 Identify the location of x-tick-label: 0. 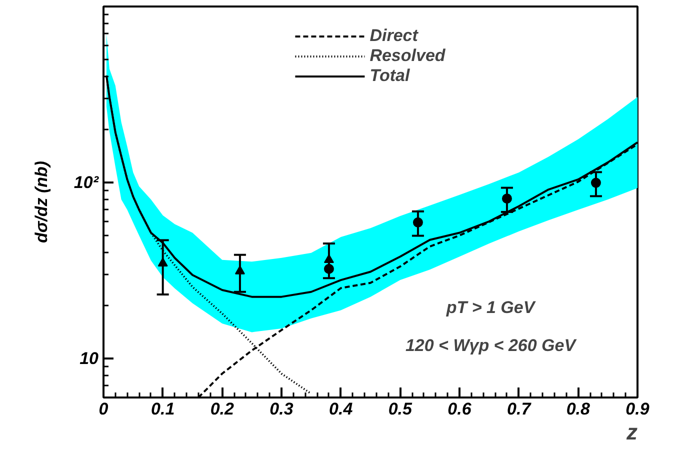
(103, 409).